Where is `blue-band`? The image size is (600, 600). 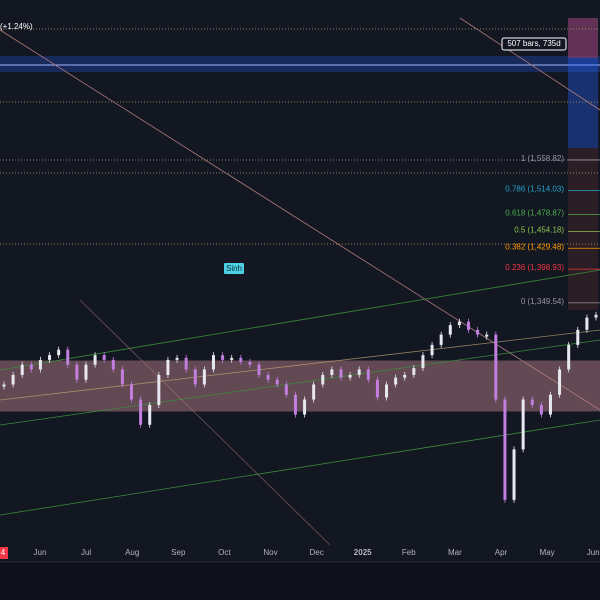 blue-band is located at coordinates (300, 64).